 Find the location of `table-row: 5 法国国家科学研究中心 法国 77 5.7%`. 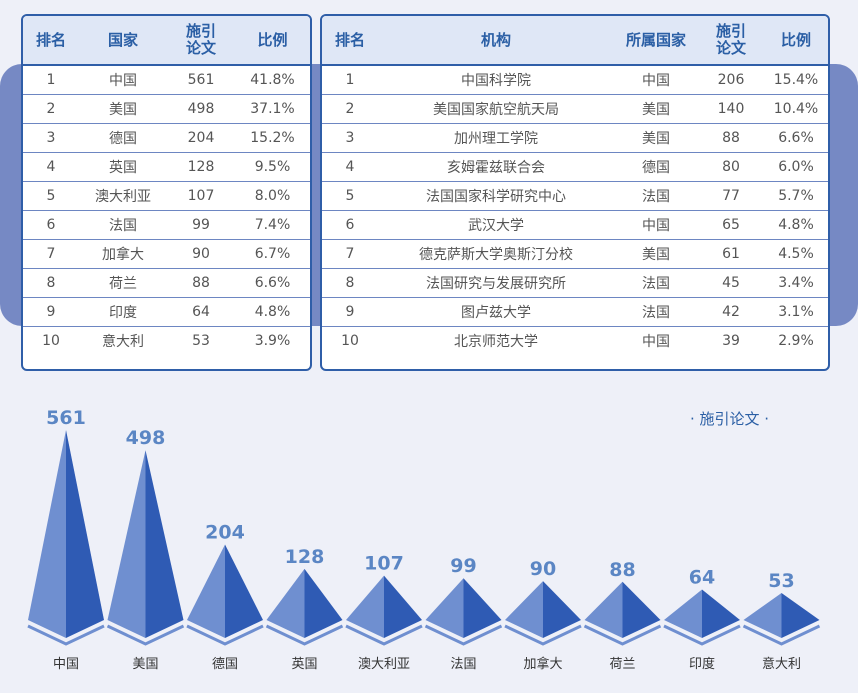

table-row: 5 法国国家科学研究中心 法国 77 5.7% is located at coordinates (575, 196).